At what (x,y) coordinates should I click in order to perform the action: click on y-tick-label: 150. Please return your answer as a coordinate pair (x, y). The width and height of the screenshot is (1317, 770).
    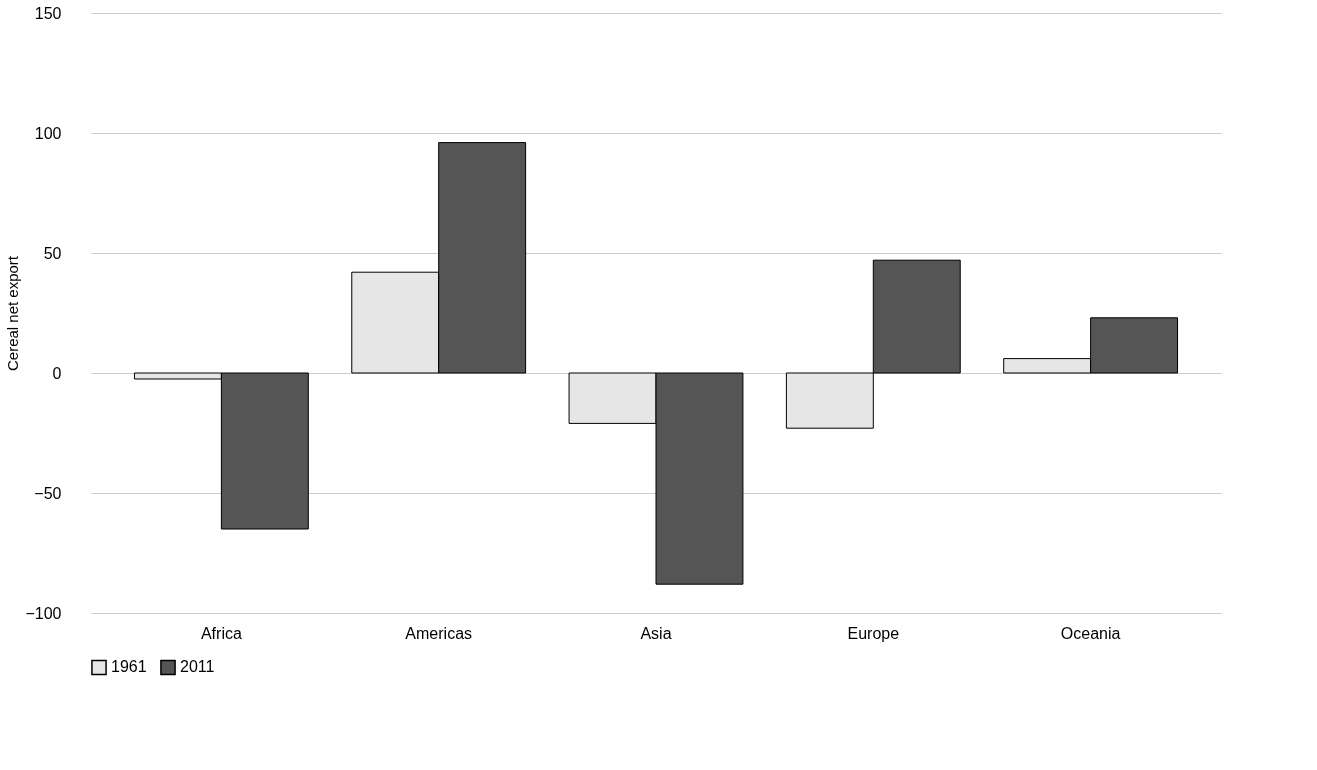
    Looking at the image, I should click on (48, 13).